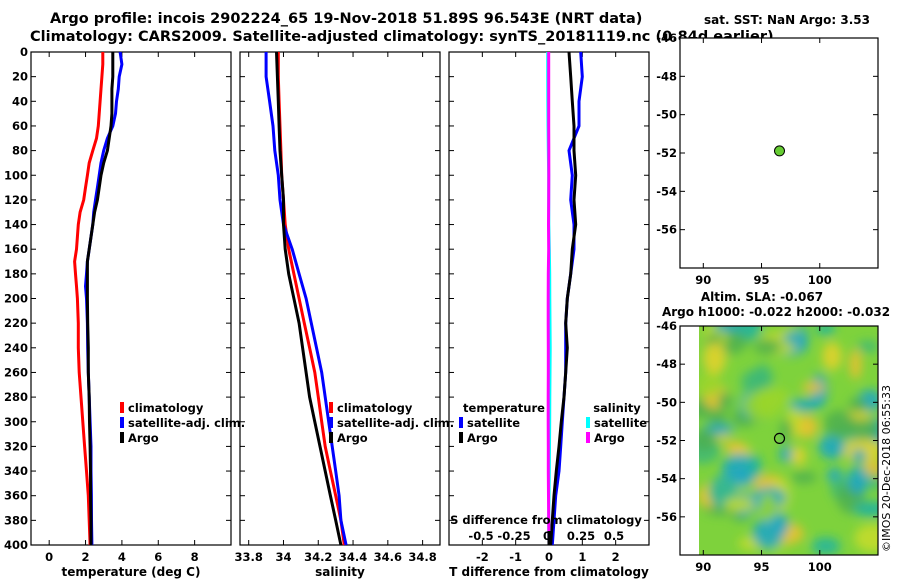 This screenshot has width=900, height=580. What do you see at coordinates (20, 77) in the screenshot?
I see `depth-tick-label: 20` at bounding box center [20, 77].